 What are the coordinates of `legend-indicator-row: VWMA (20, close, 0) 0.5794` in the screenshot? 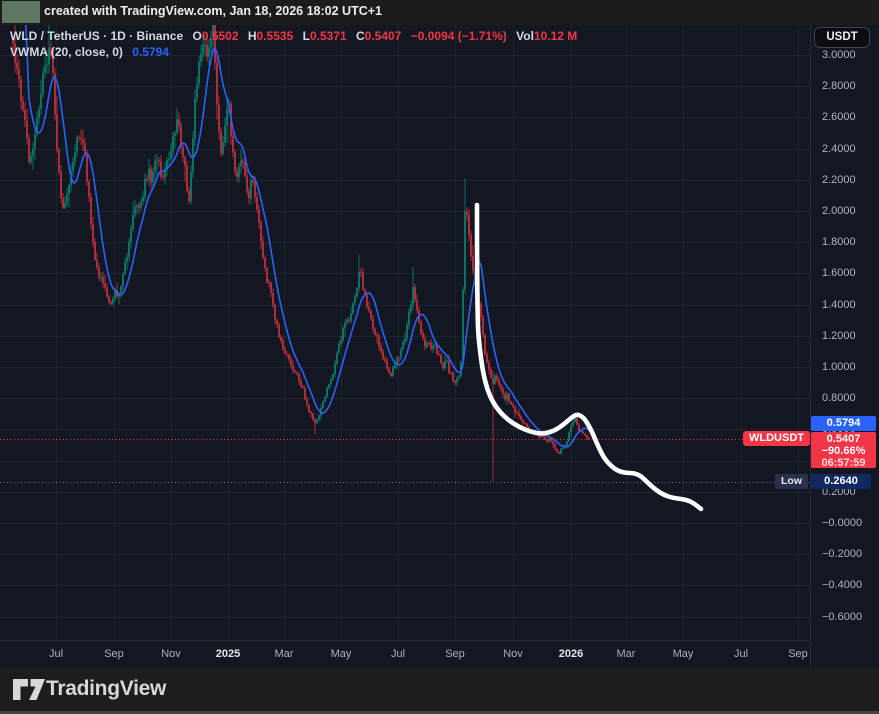 It's located at (89, 52).